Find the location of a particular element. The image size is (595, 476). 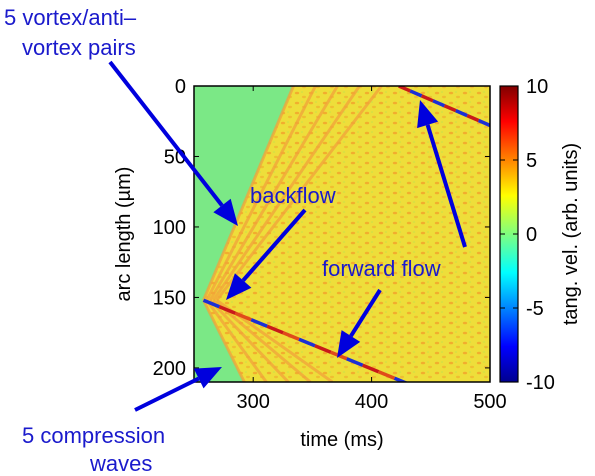

annotation-compression-line2: waves is located at coordinates (120, 463).